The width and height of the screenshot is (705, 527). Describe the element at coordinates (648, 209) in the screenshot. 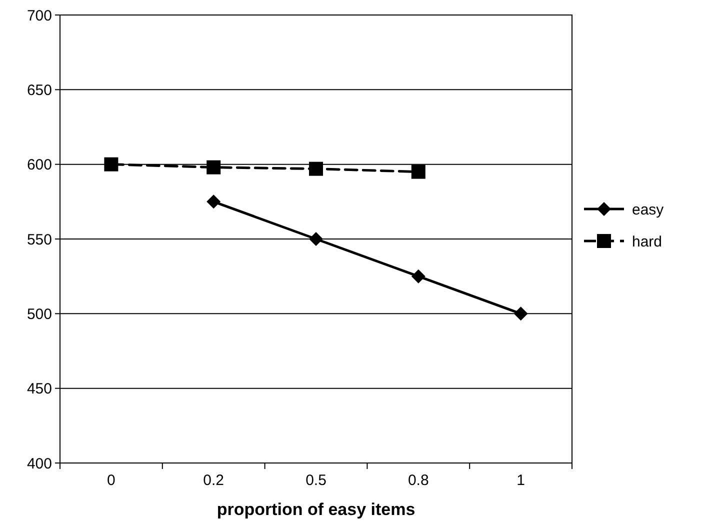

I see `legend-label: easy` at that location.